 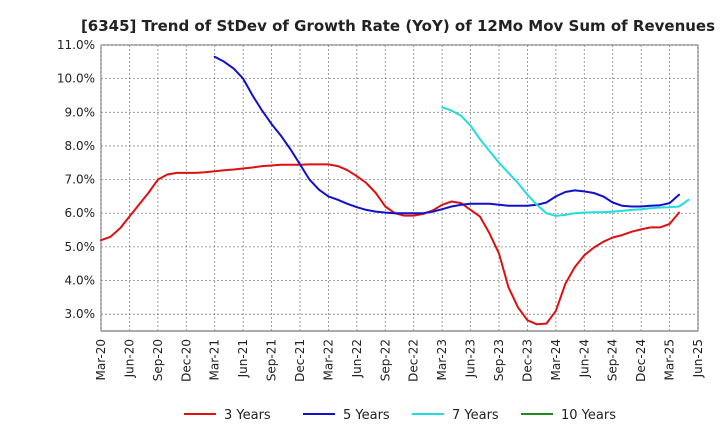 What do you see at coordinates (76, 79) in the screenshot?
I see `y-tick-label: 10.0%` at bounding box center [76, 79].